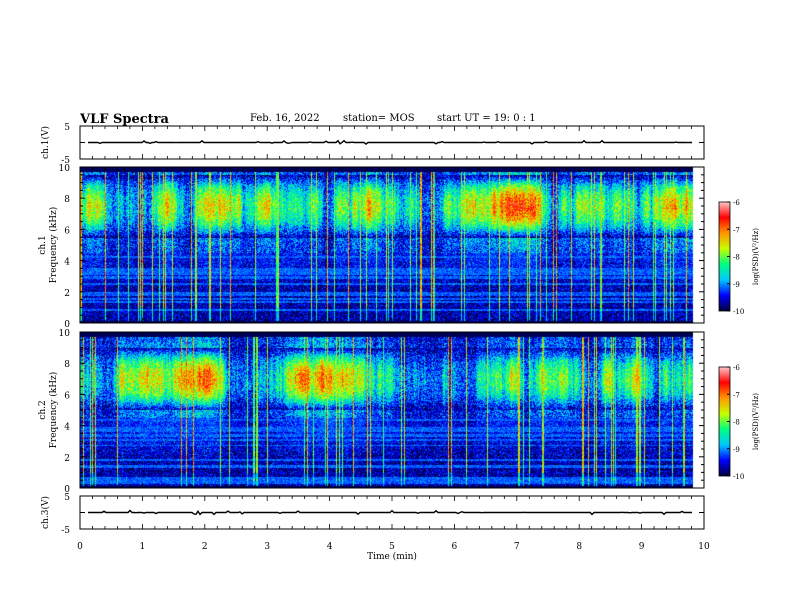 The image size is (792, 612). Describe the element at coordinates (330, 547) in the screenshot. I see `x-tick-label: 4` at that location.